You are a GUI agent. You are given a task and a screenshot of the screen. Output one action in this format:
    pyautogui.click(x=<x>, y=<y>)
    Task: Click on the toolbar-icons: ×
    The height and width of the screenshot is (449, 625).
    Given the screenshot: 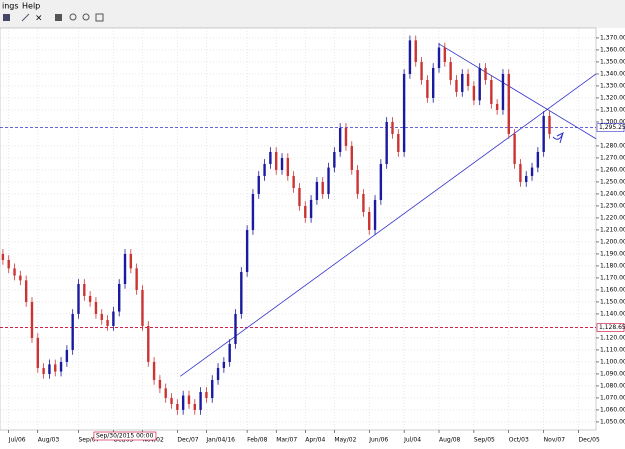 What is the action you would take?
    pyautogui.click(x=53, y=18)
    